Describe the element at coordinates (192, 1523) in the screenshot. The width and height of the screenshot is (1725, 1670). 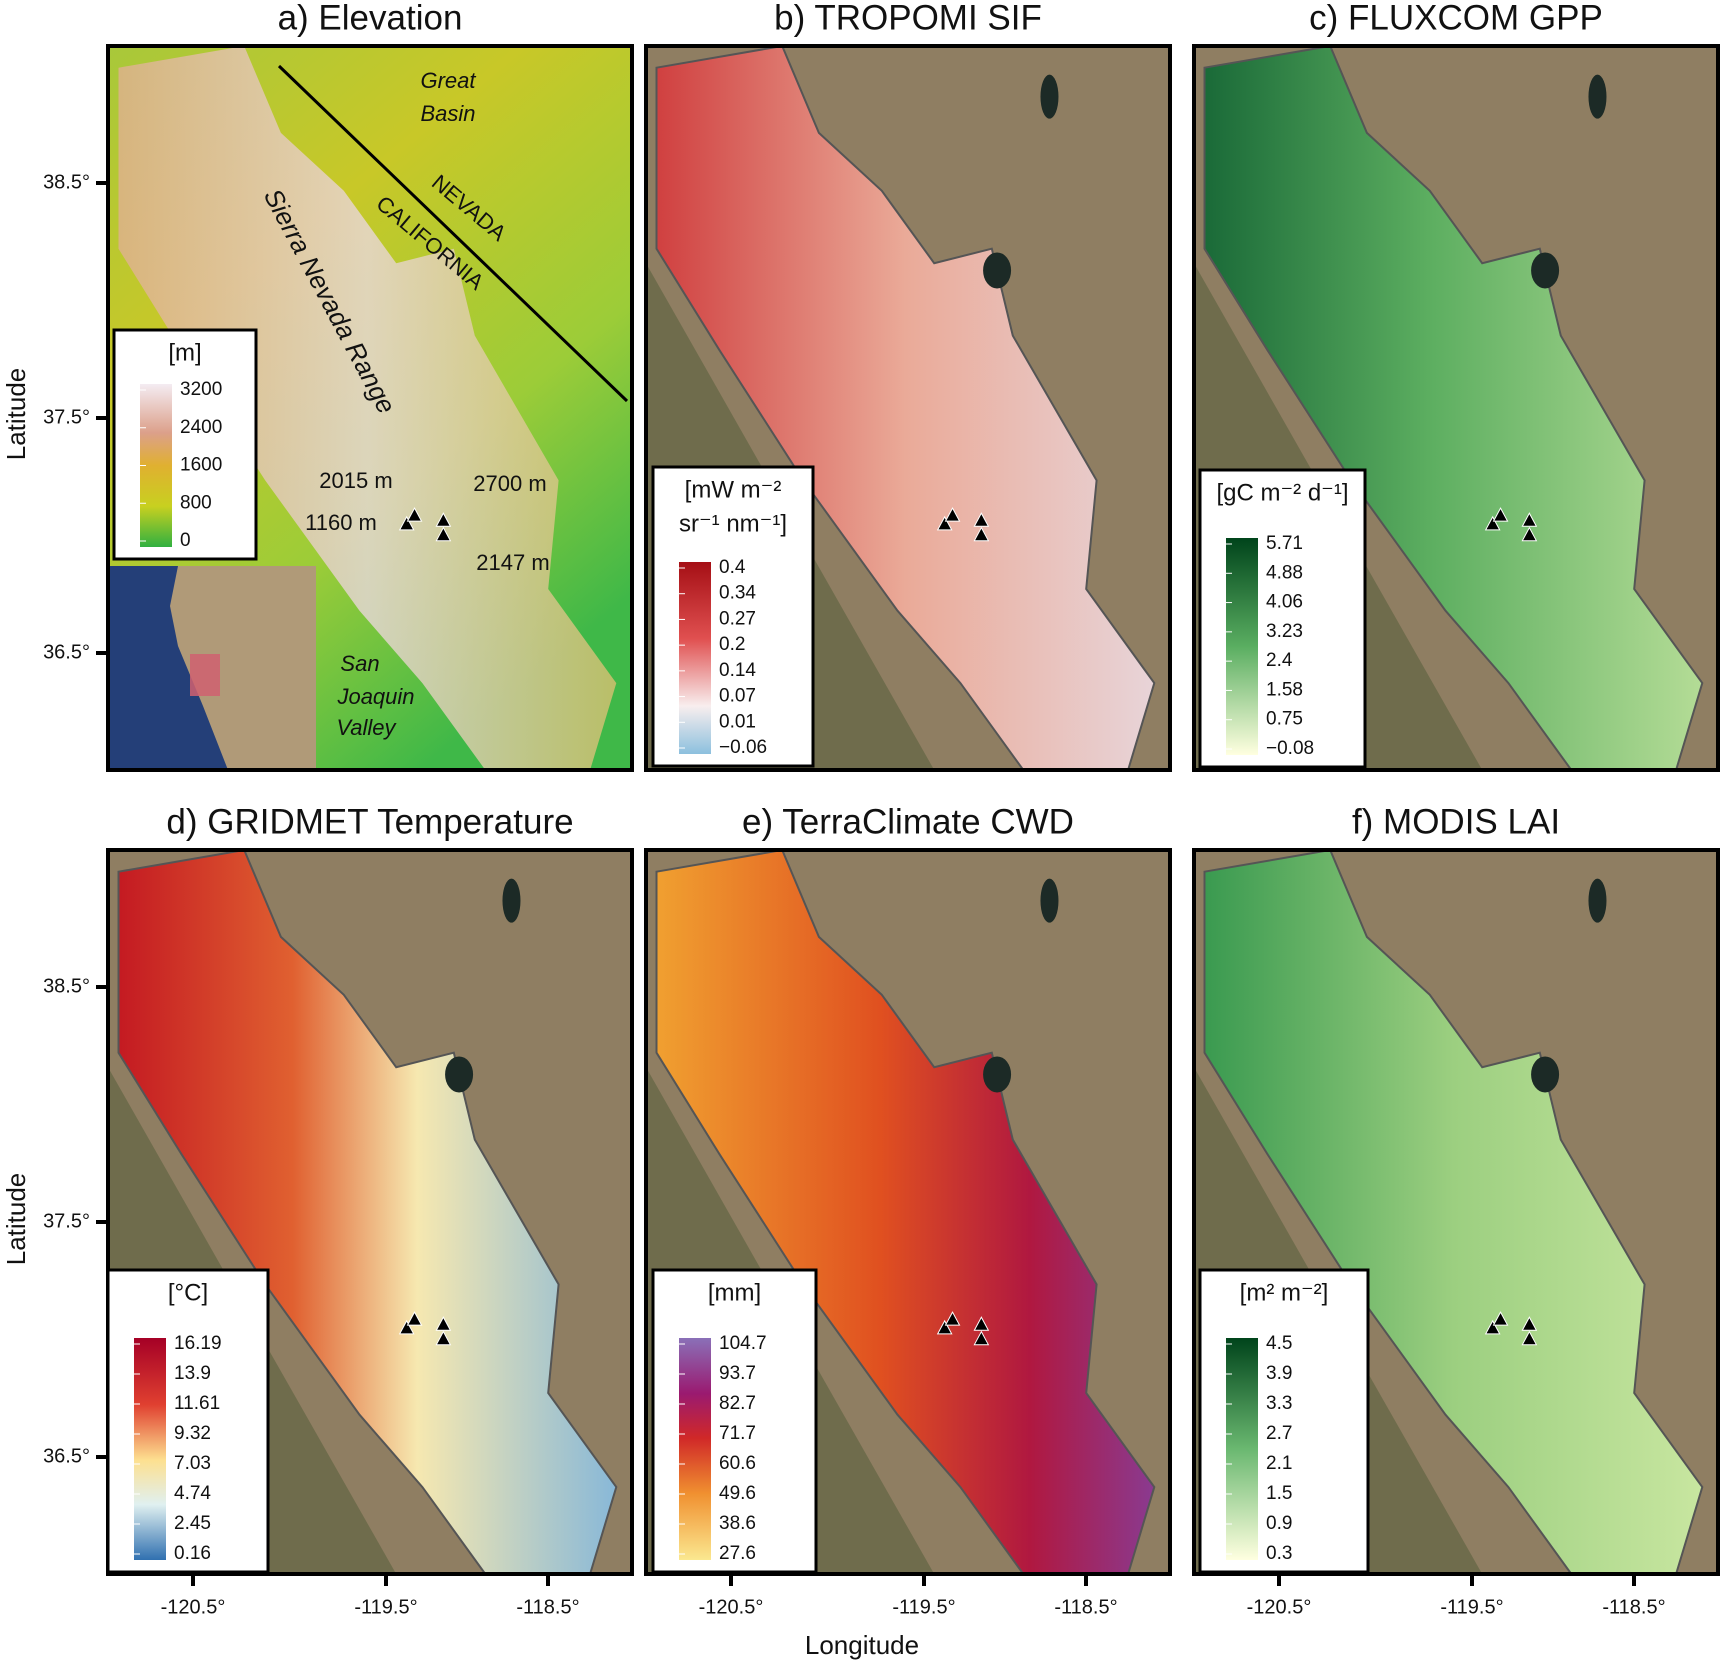
I see `colorbar-label: 2.45` at that location.